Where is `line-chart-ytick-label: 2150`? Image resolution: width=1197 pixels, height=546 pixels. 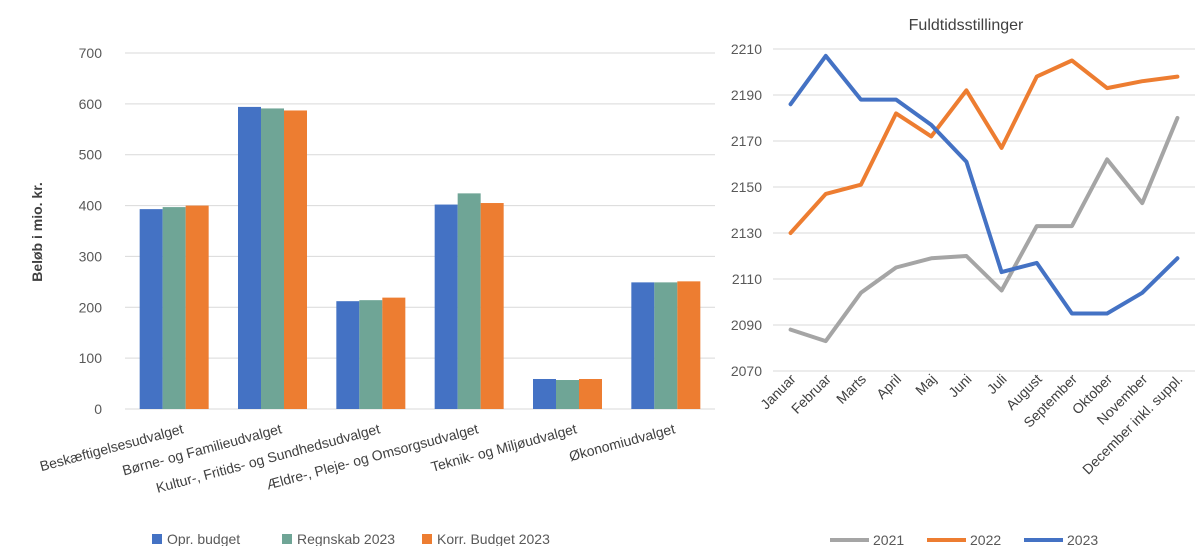 line-chart-ytick-label: 2150 is located at coordinates (746, 187).